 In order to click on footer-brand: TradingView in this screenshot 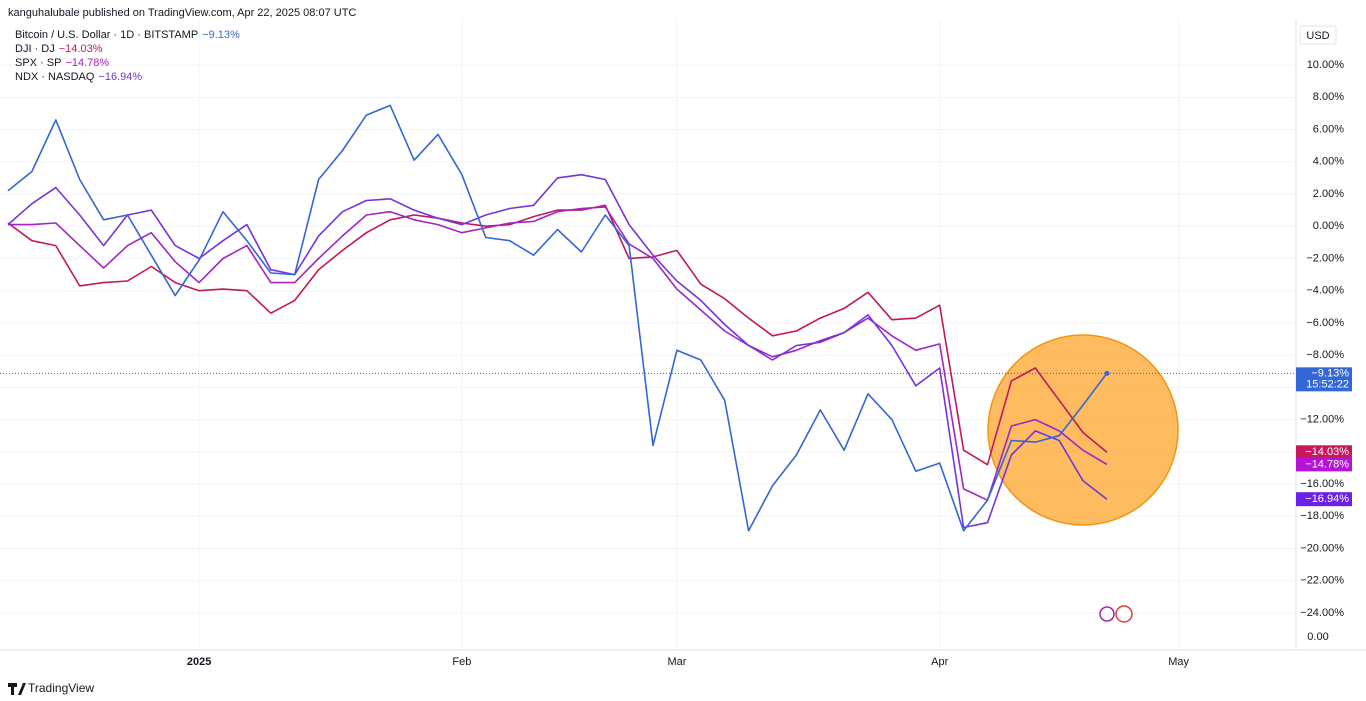, I will do `click(61, 688)`.